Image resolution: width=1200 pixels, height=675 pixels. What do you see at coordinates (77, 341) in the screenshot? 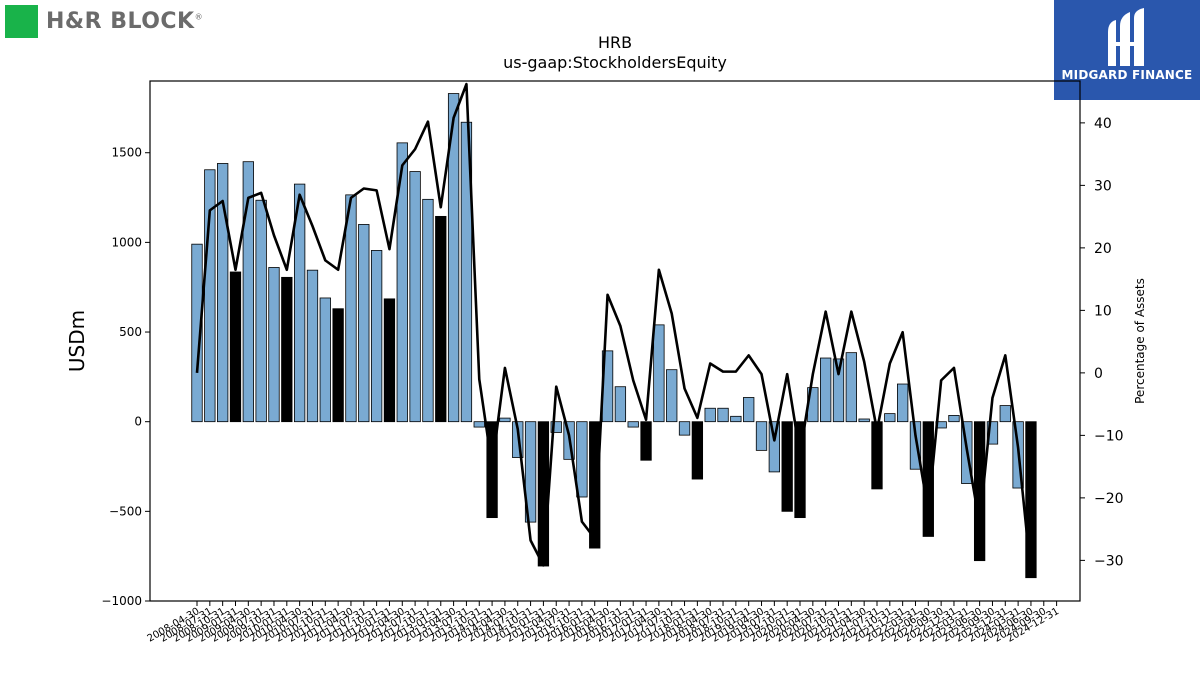
I see `y-axis-label: USDm` at bounding box center [77, 341].